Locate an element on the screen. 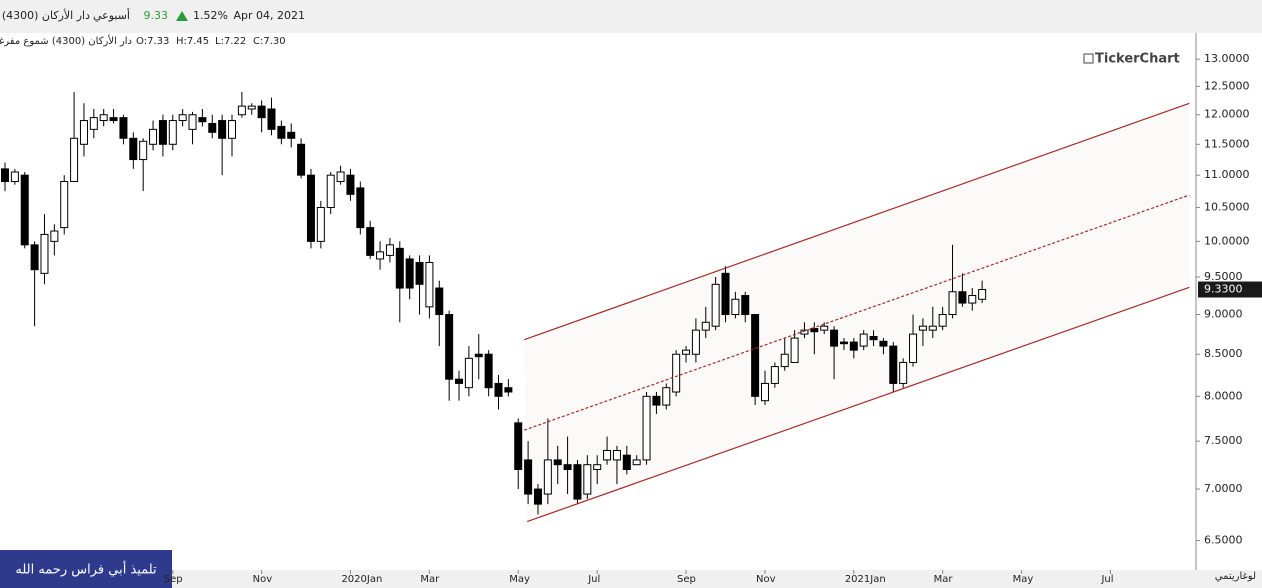 This screenshot has width=1262, height=588. header-date: Apr 04, 2021 is located at coordinates (269, 15).